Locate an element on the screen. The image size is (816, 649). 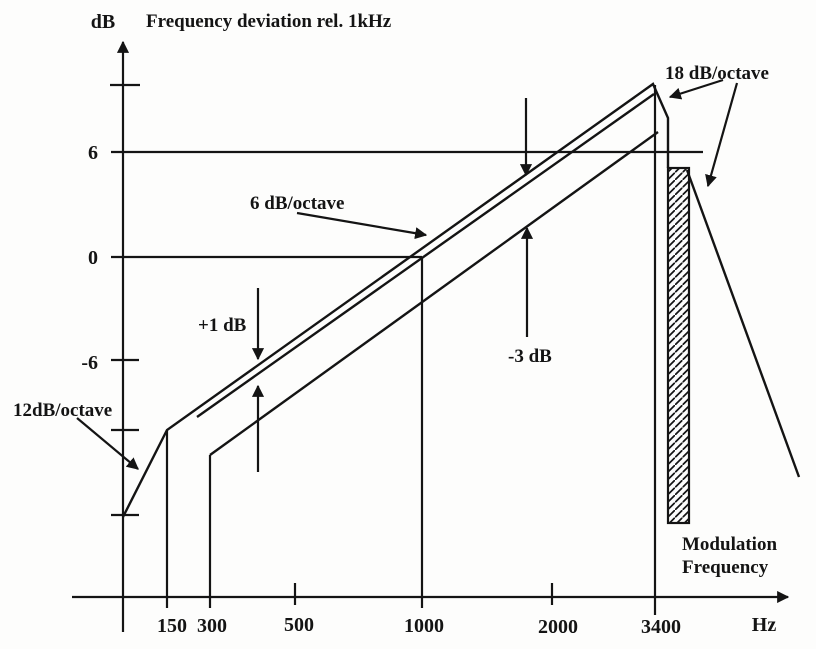
annotation-minus-3db: -3 dB is located at coordinates (530, 356).